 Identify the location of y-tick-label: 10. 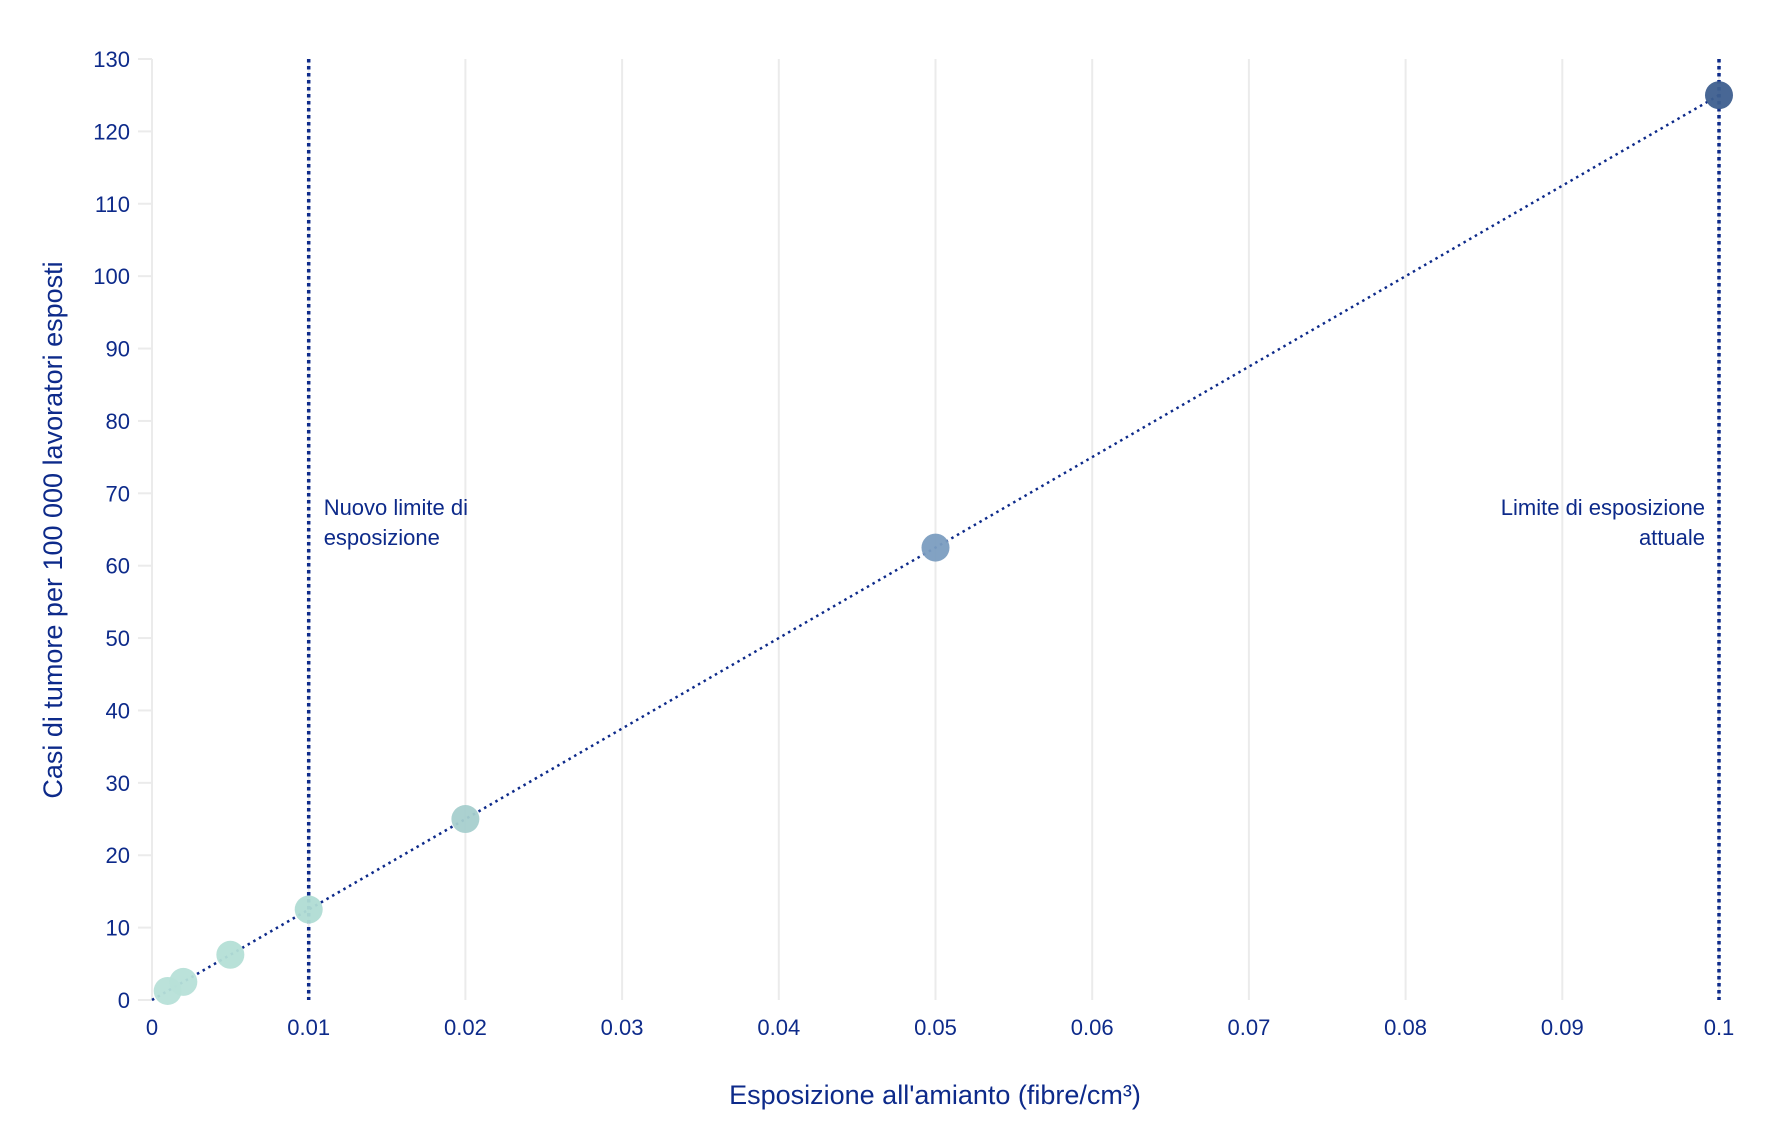
(118, 928).